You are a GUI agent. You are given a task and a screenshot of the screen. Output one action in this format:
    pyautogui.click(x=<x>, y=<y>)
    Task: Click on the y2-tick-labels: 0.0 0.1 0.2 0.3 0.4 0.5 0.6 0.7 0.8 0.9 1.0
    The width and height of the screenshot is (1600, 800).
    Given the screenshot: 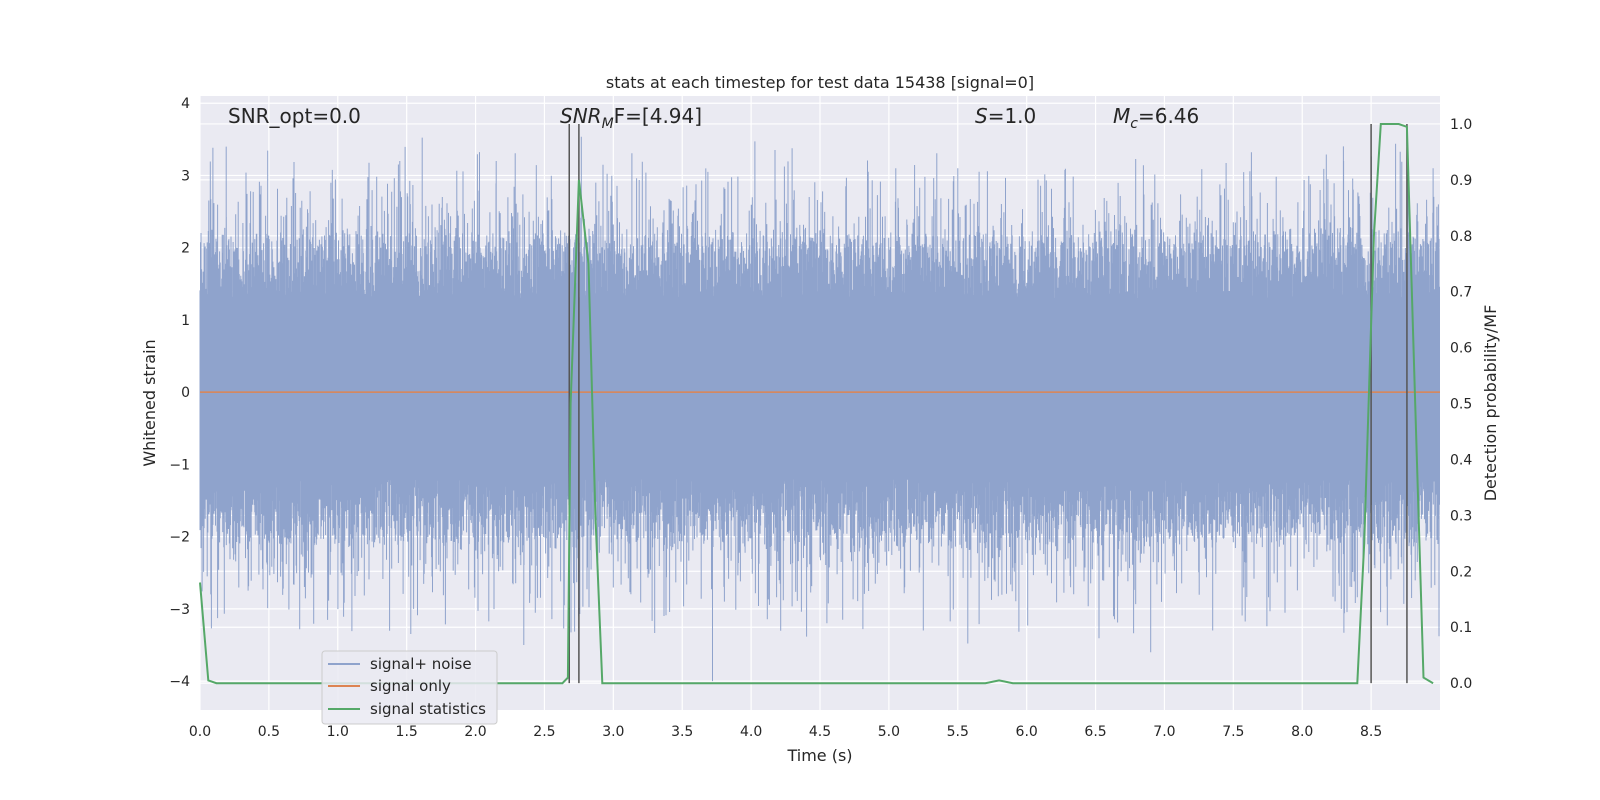 What is the action you would take?
    pyautogui.click(x=1461, y=404)
    